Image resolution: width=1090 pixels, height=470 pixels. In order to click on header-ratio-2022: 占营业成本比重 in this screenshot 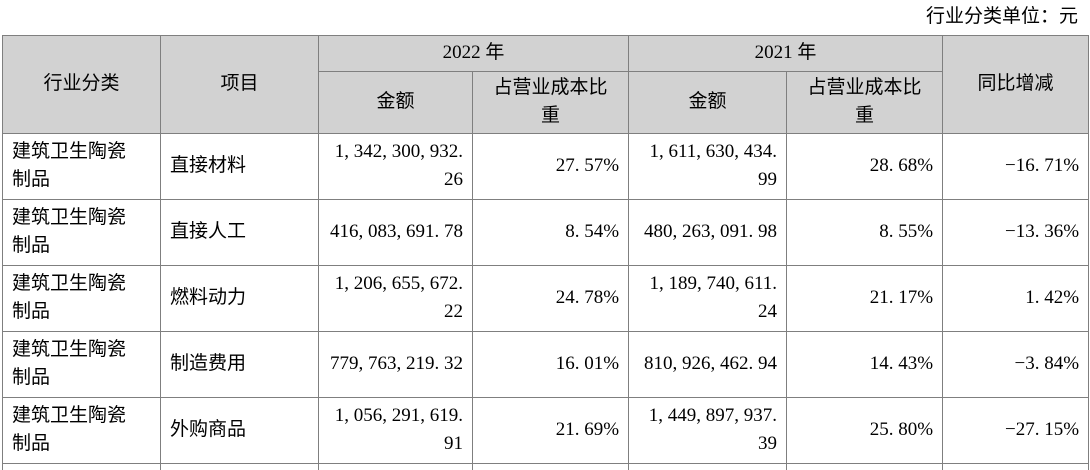, I will do `click(550, 102)`.